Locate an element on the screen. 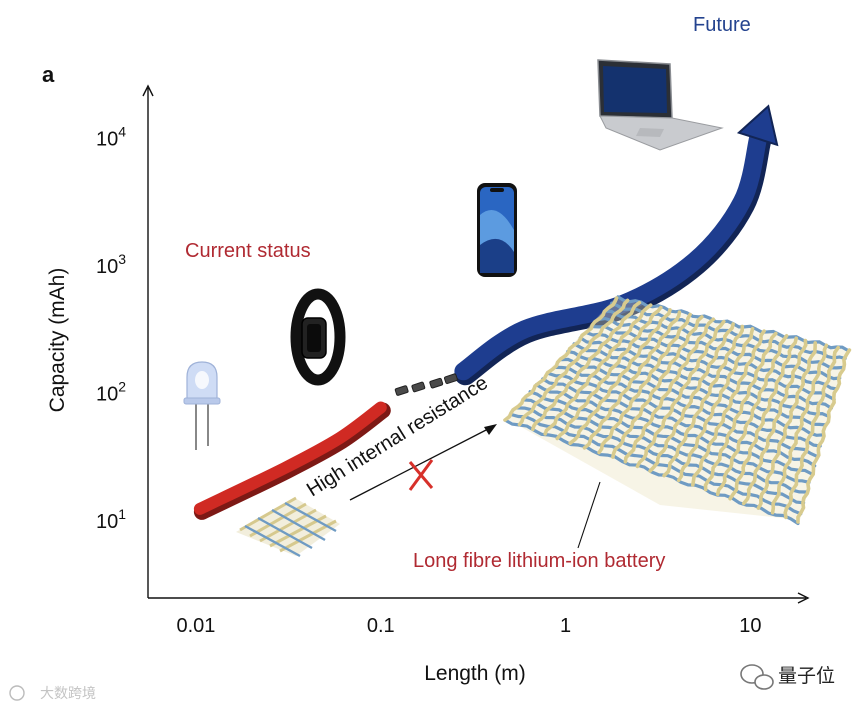 The width and height of the screenshot is (864, 710). gap-cells is located at coordinates (426, 384).